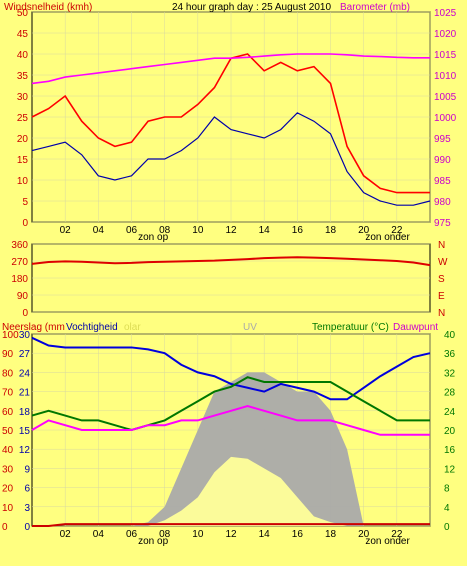  Describe the element at coordinates (364, 534) in the screenshot. I see `climate-x-tick-label: 20` at that location.